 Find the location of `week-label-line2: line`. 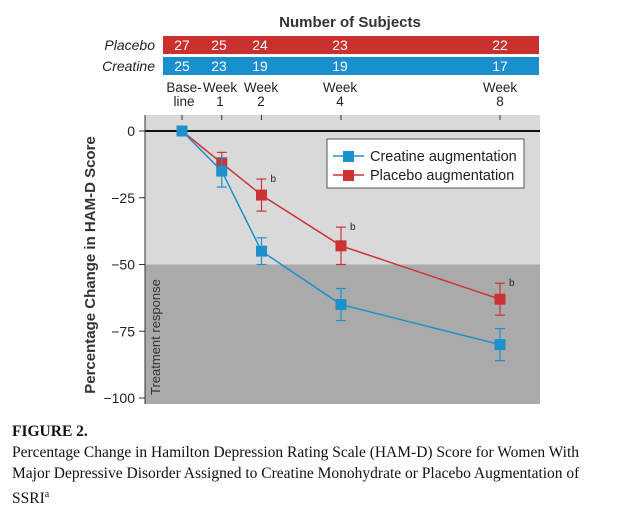

week-label-line2: line is located at coordinates (183, 101).